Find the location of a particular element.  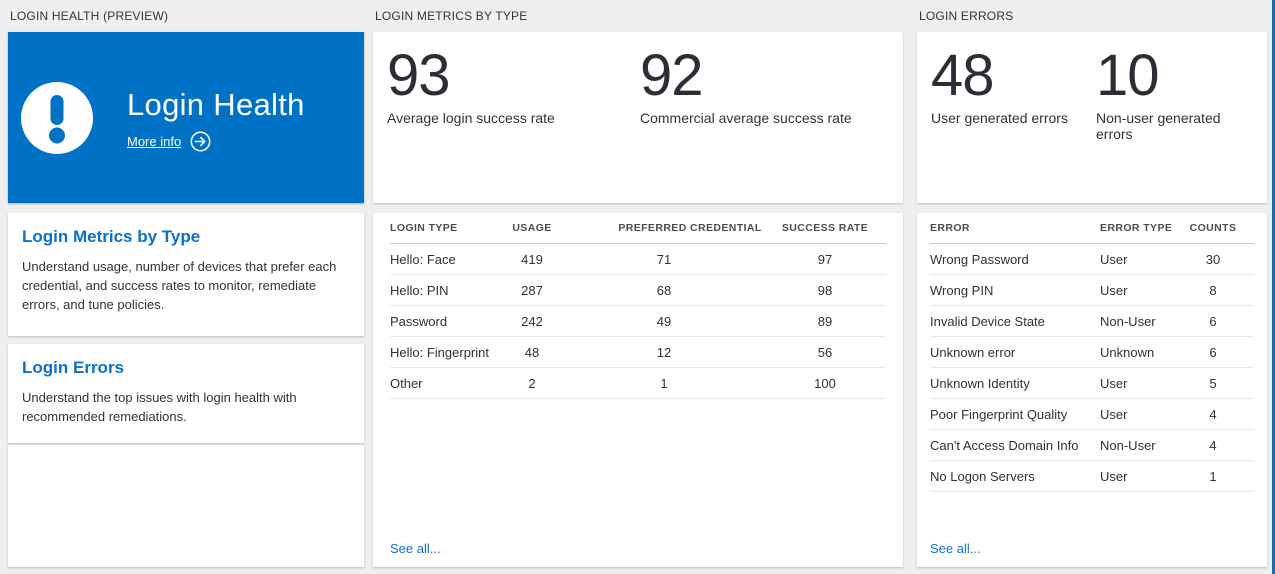

table-row: Wrong PIN User 8 is located at coordinates (1092, 290).